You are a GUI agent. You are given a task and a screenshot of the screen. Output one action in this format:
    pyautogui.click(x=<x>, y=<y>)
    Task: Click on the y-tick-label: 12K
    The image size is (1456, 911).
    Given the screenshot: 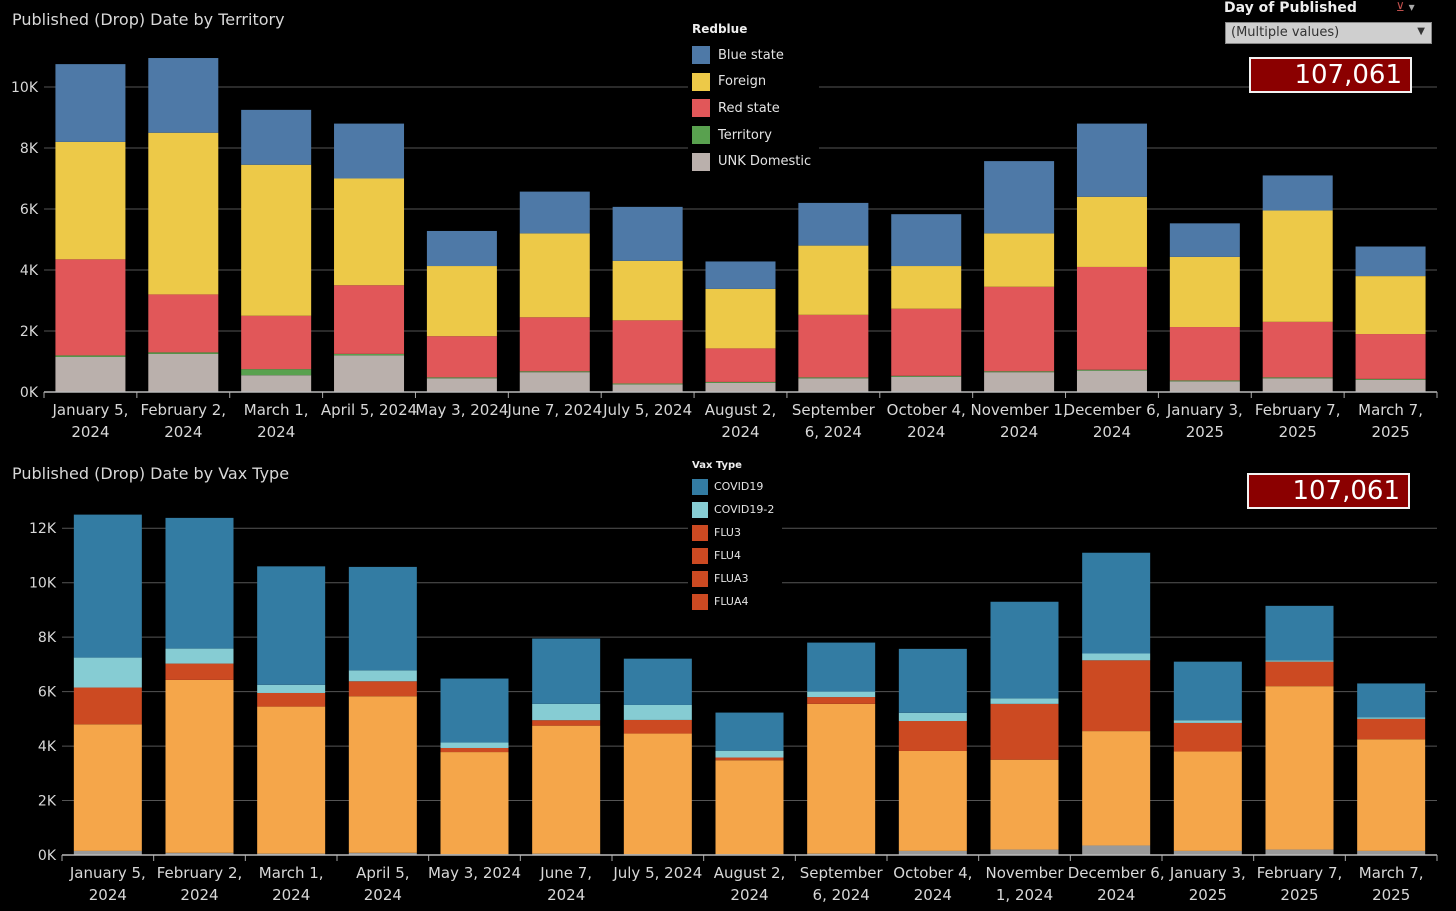 What is the action you would take?
    pyautogui.click(x=43, y=529)
    